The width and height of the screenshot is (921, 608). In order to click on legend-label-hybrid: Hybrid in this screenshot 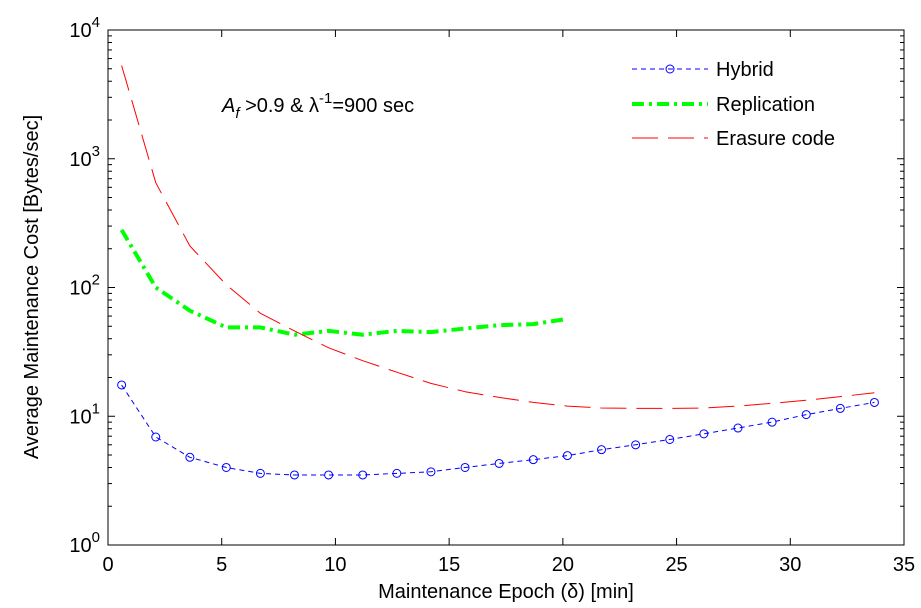, I will do `click(745, 70)`.